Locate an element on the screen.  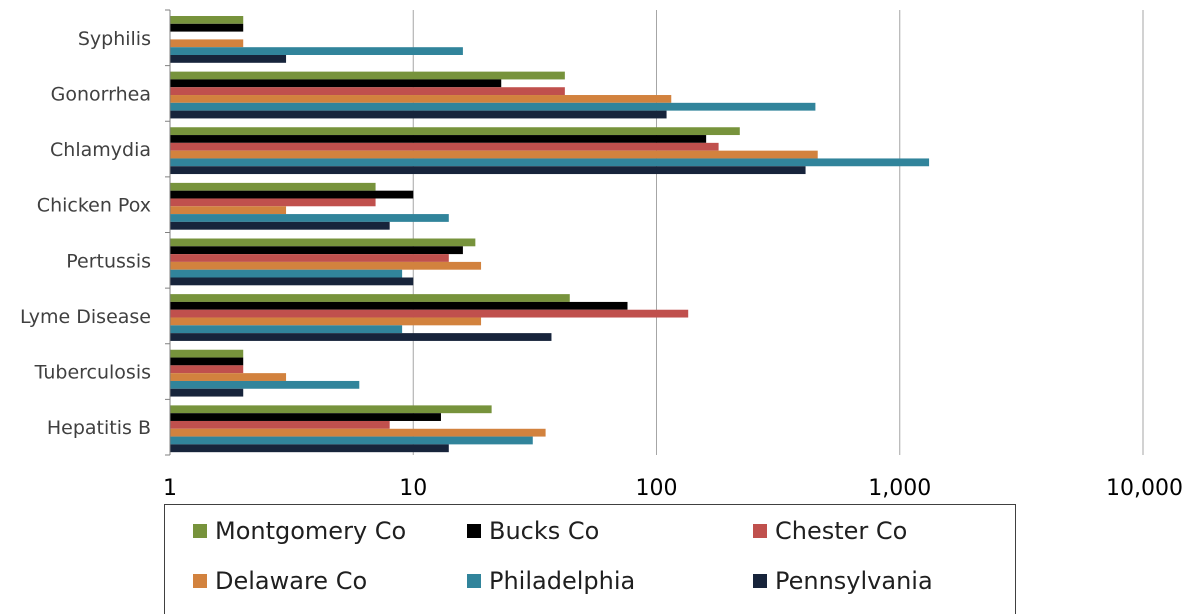
legend-label: Chester Co is located at coordinates (841, 531).